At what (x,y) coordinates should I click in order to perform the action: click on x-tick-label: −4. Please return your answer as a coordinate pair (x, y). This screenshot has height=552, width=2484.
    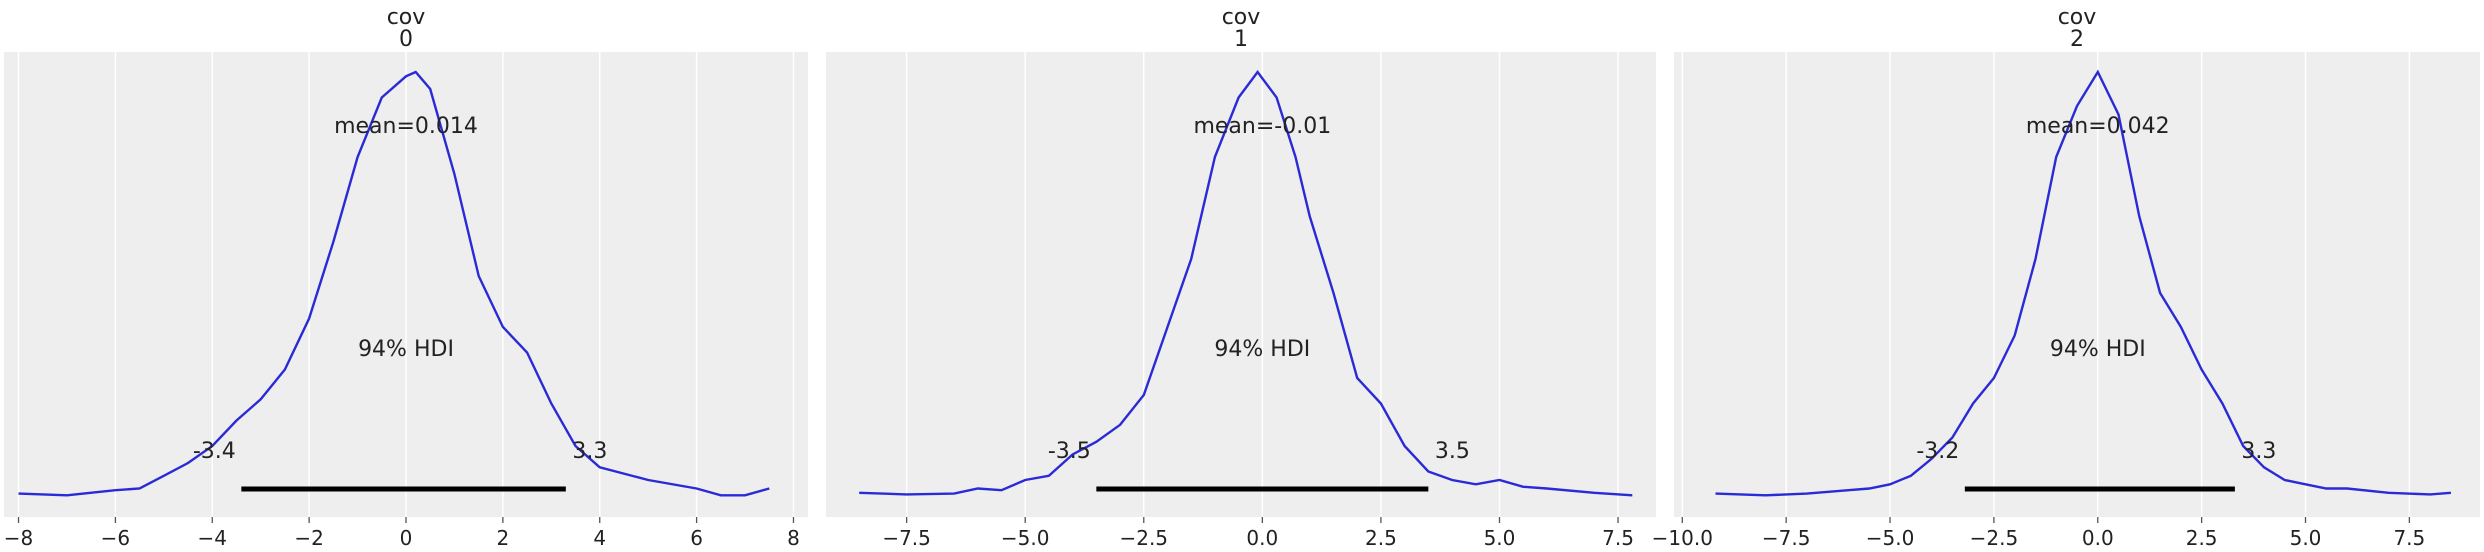
    Looking at the image, I should click on (212, 538).